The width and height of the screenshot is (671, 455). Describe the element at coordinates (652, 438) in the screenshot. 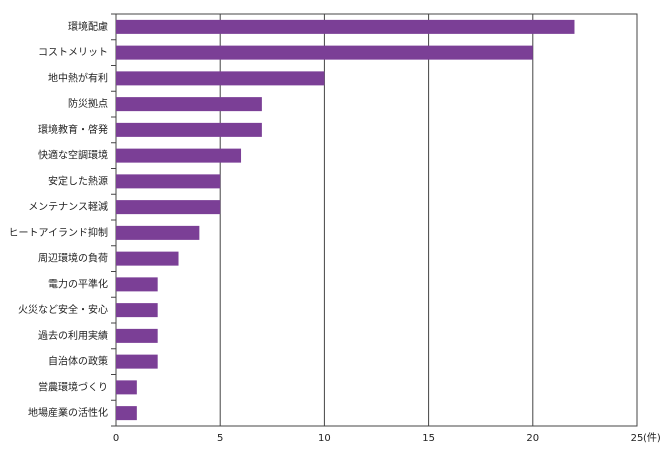

I see `x-axis-label: (件)` at that location.